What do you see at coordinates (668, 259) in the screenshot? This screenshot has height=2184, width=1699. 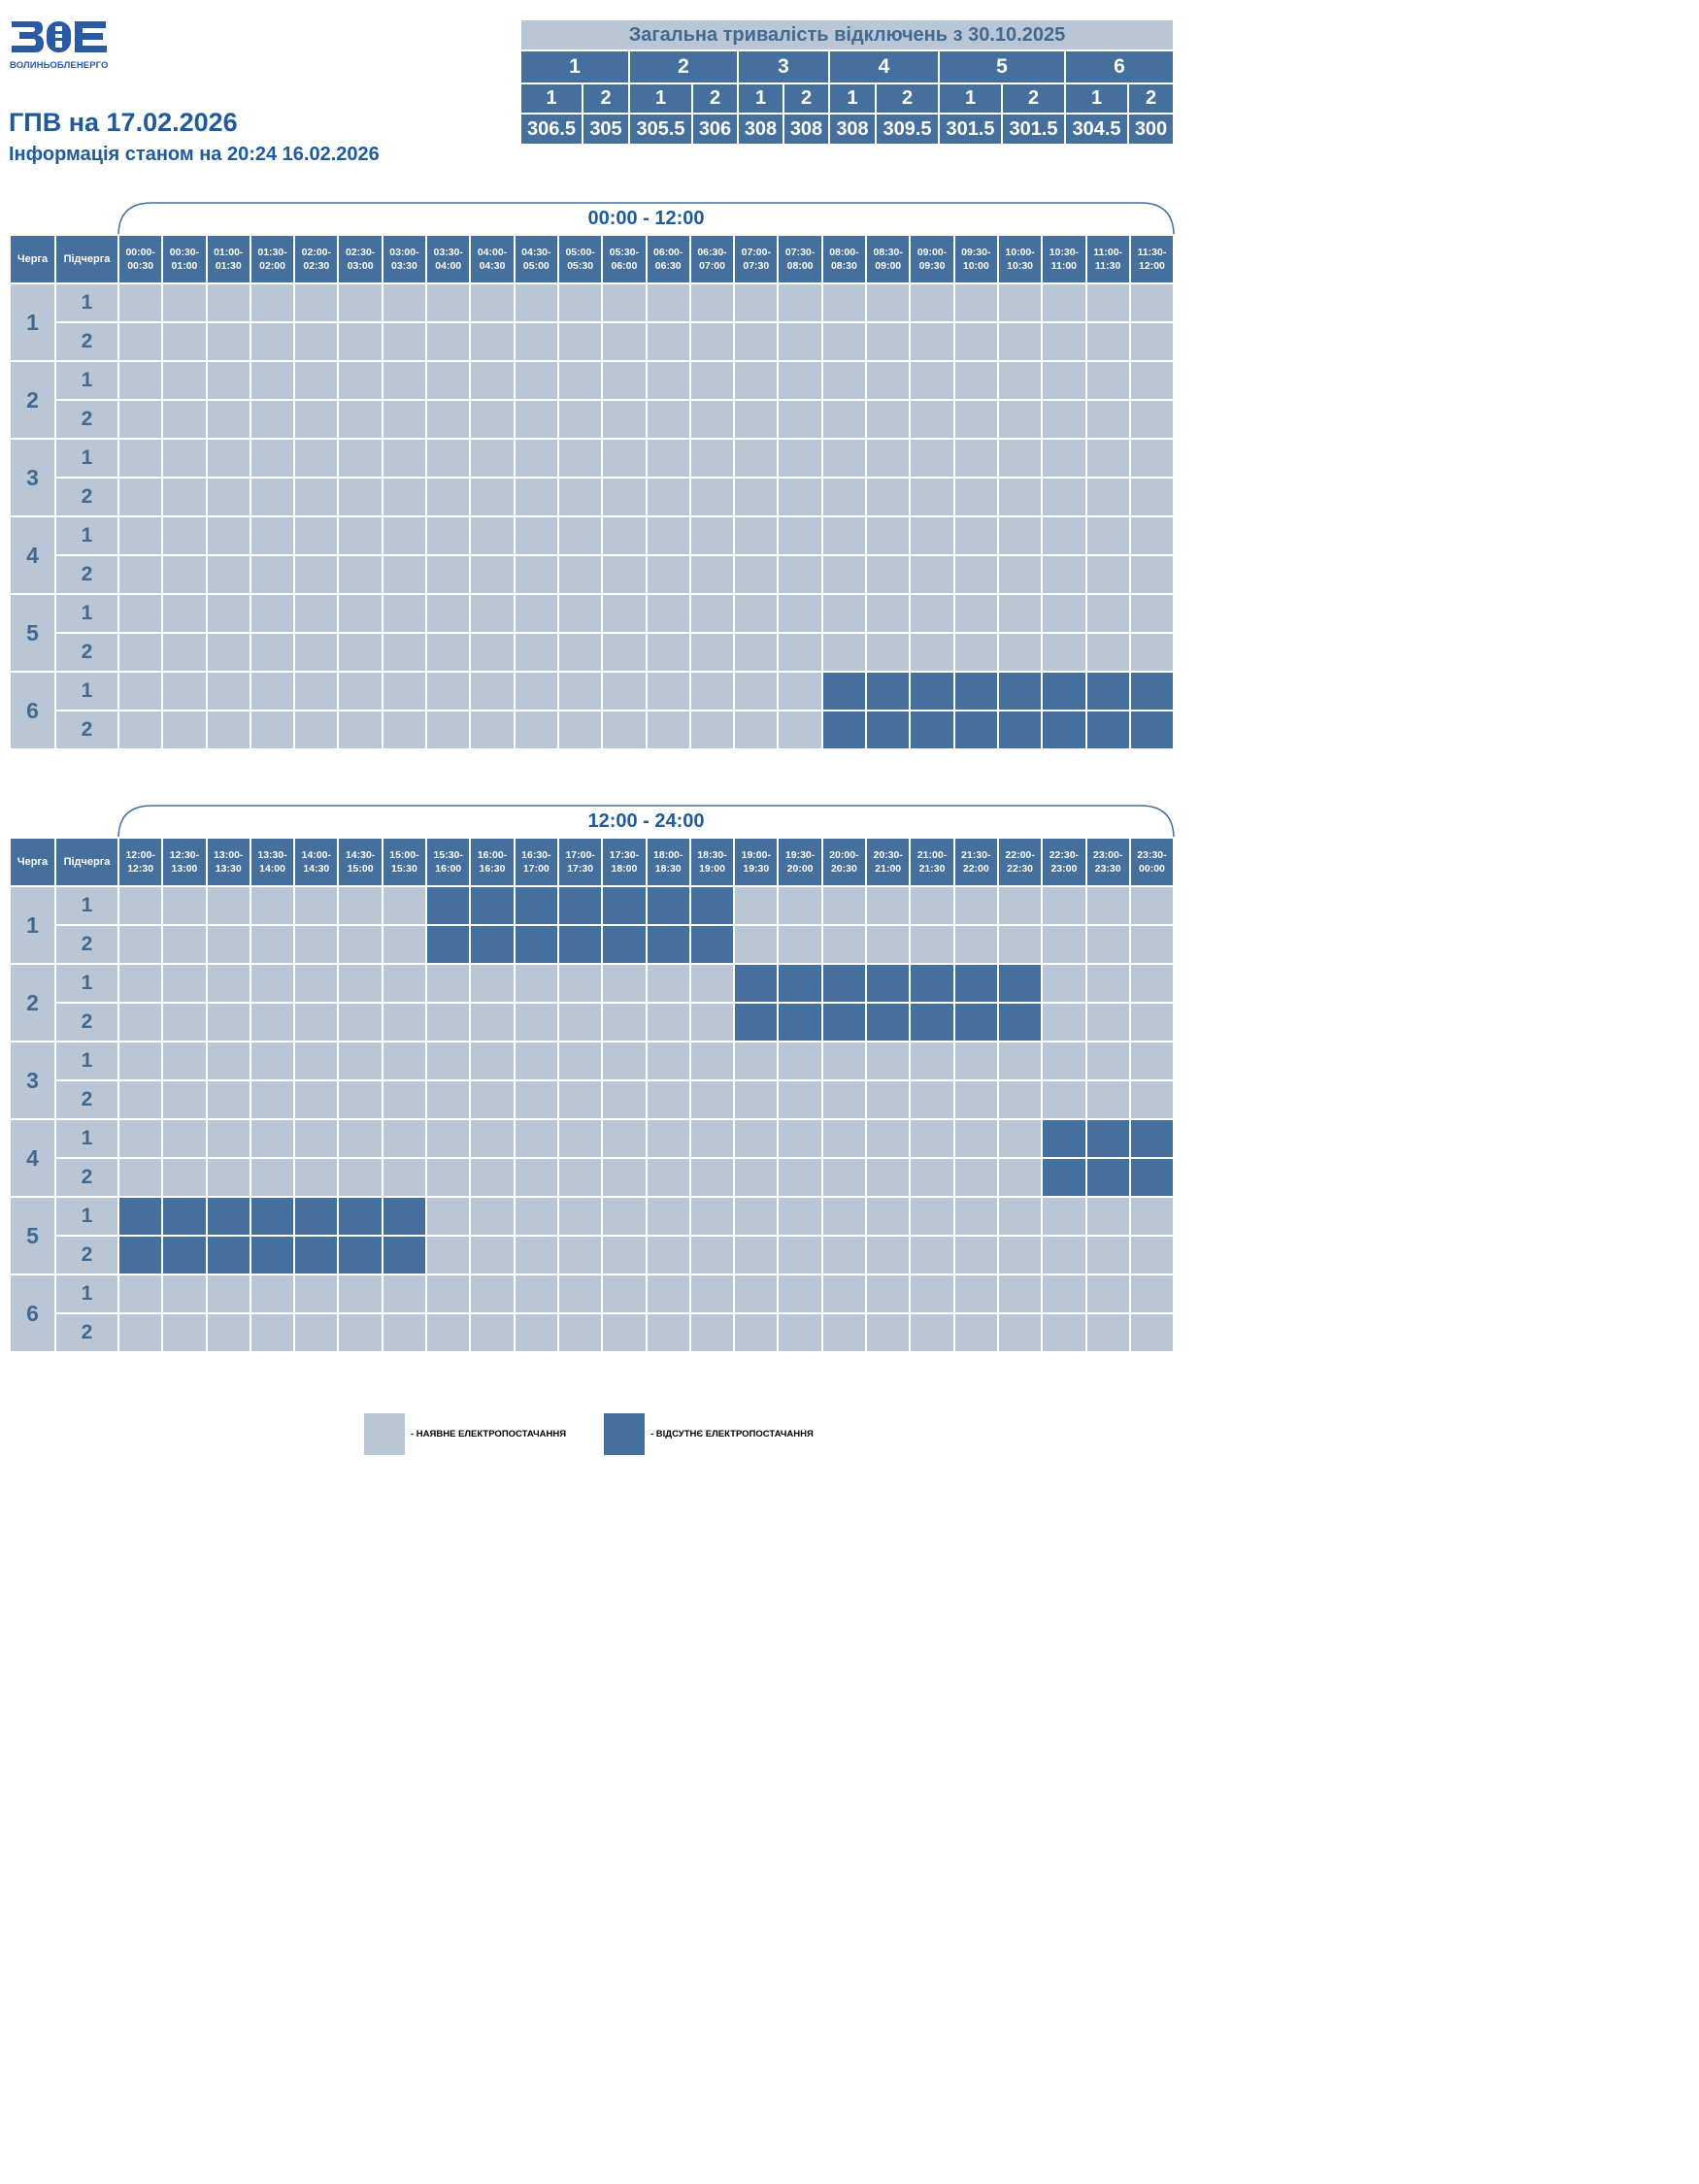 I see `time-slot-header: 06:00- 06:30` at bounding box center [668, 259].